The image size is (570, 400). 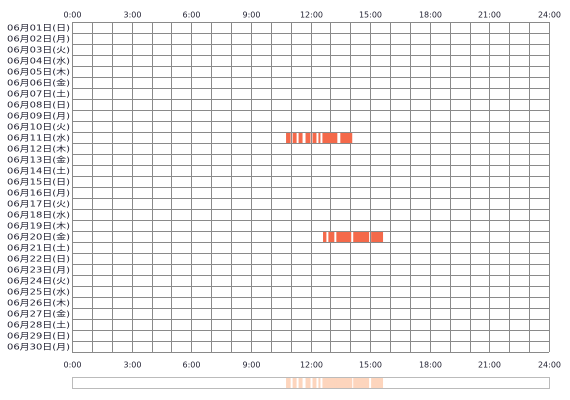 What do you see at coordinates (133, 365) in the screenshot?
I see `x-tick-label-bottom: 3:00` at bounding box center [133, 365].